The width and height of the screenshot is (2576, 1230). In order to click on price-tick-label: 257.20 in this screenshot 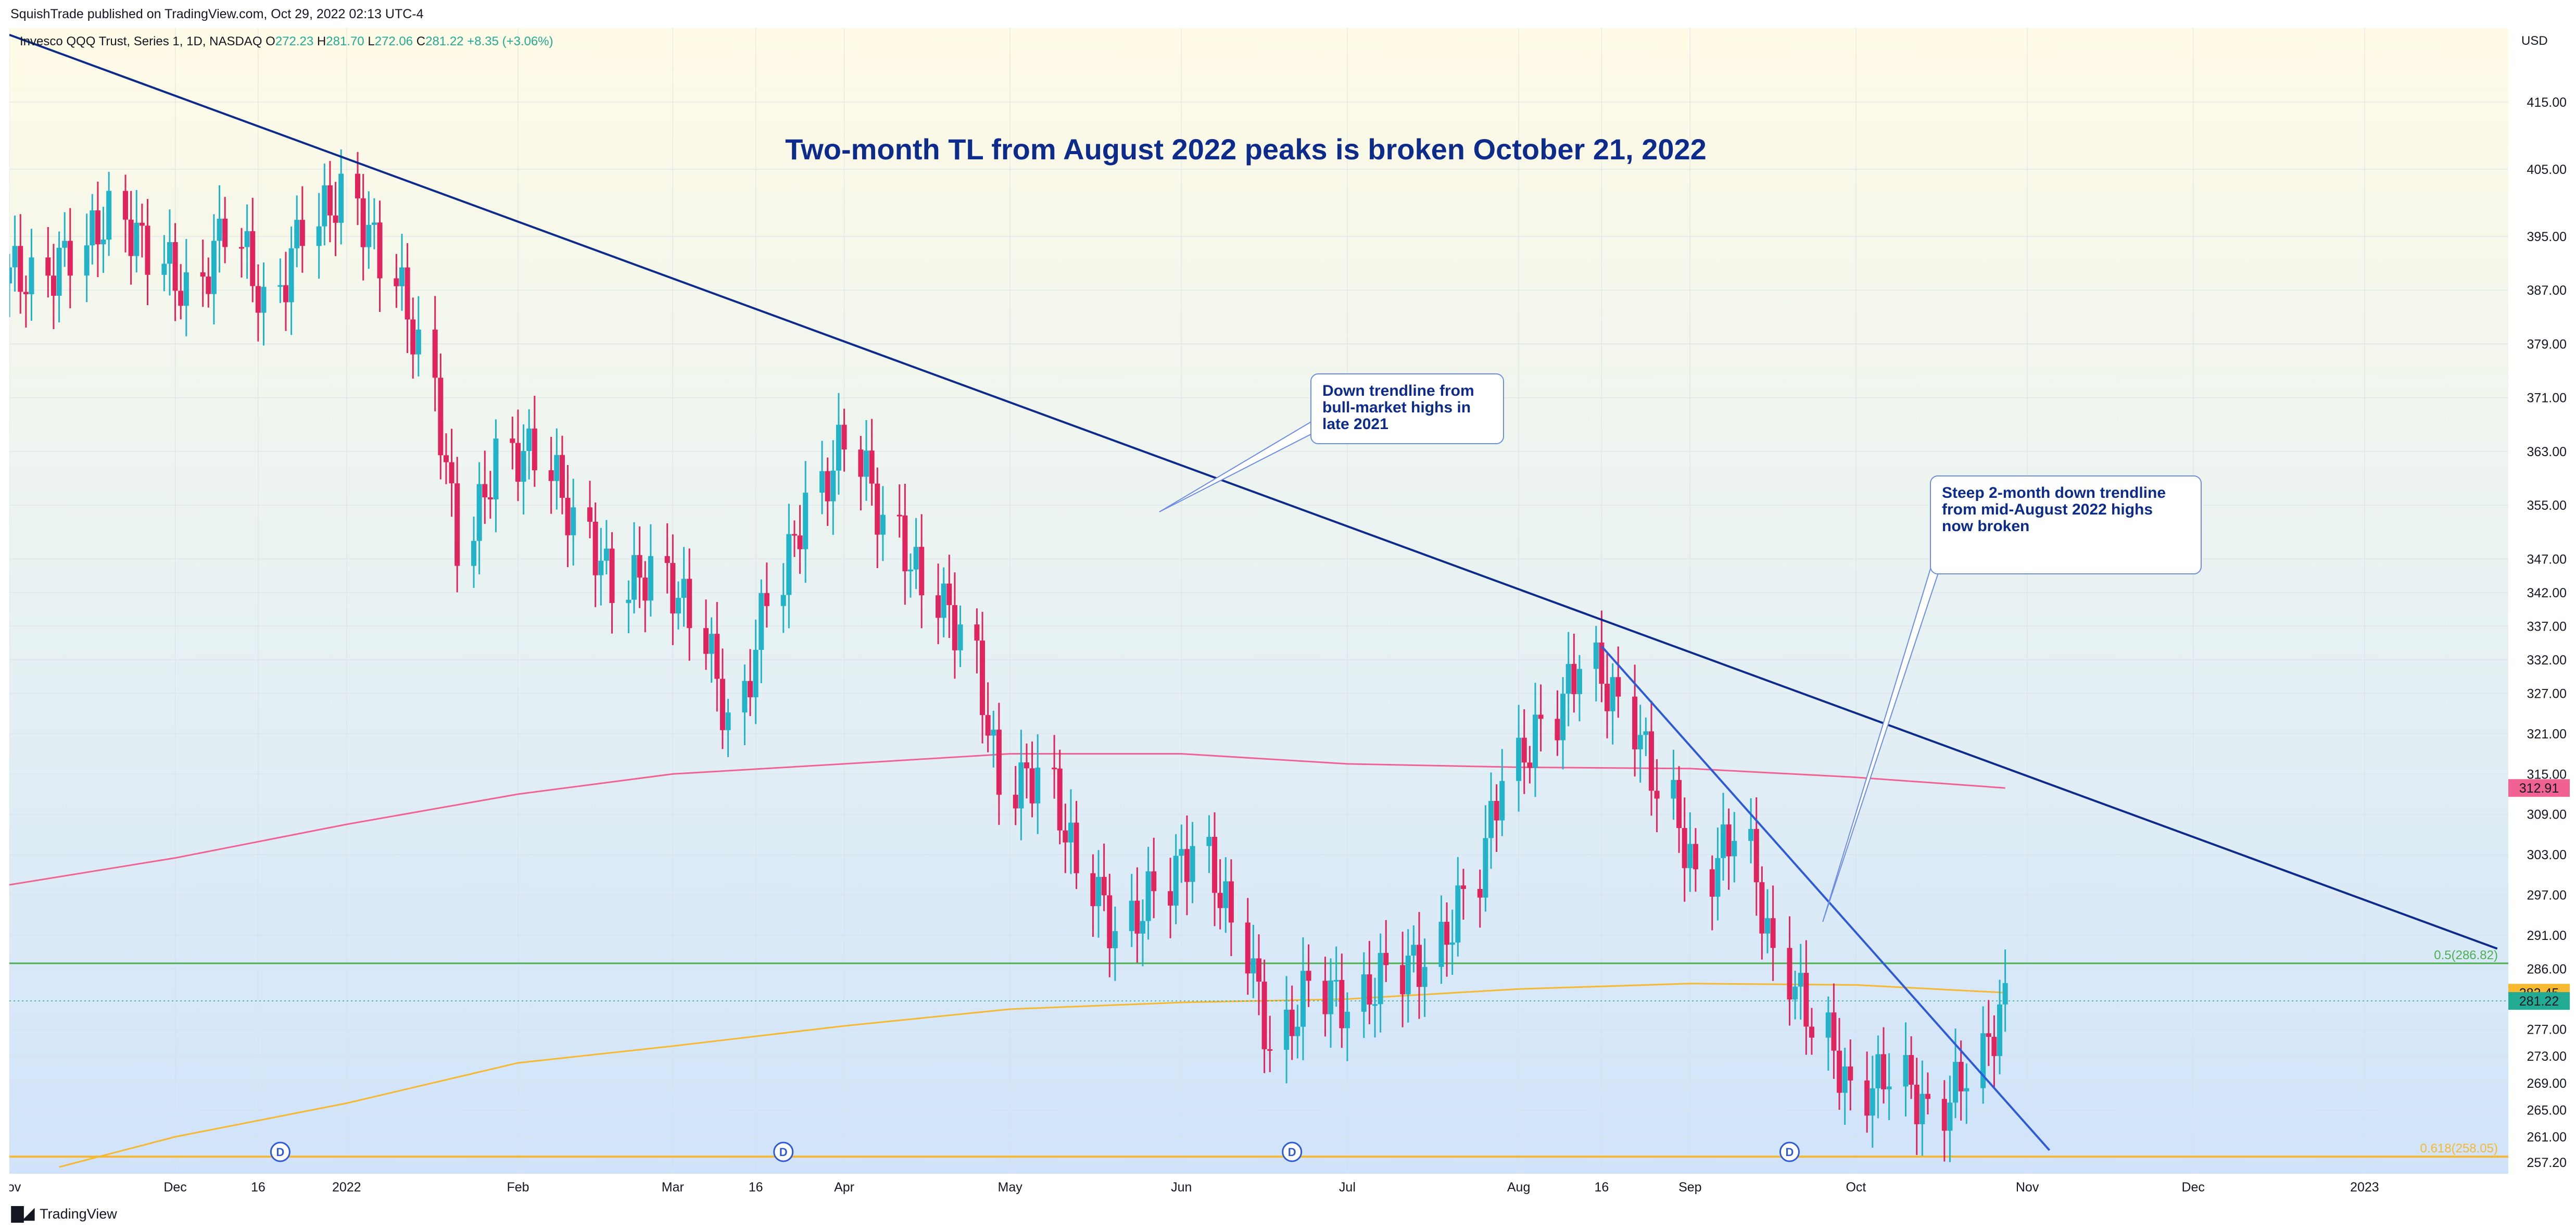, I will do `click(2547, 1163)`.